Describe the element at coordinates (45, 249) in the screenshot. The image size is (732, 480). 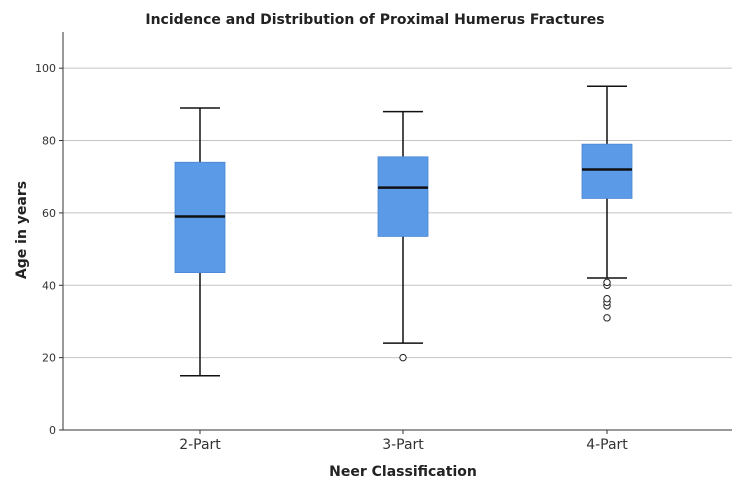
I see `y-tick-labels: 0 20 40 60 80 100` at that location.